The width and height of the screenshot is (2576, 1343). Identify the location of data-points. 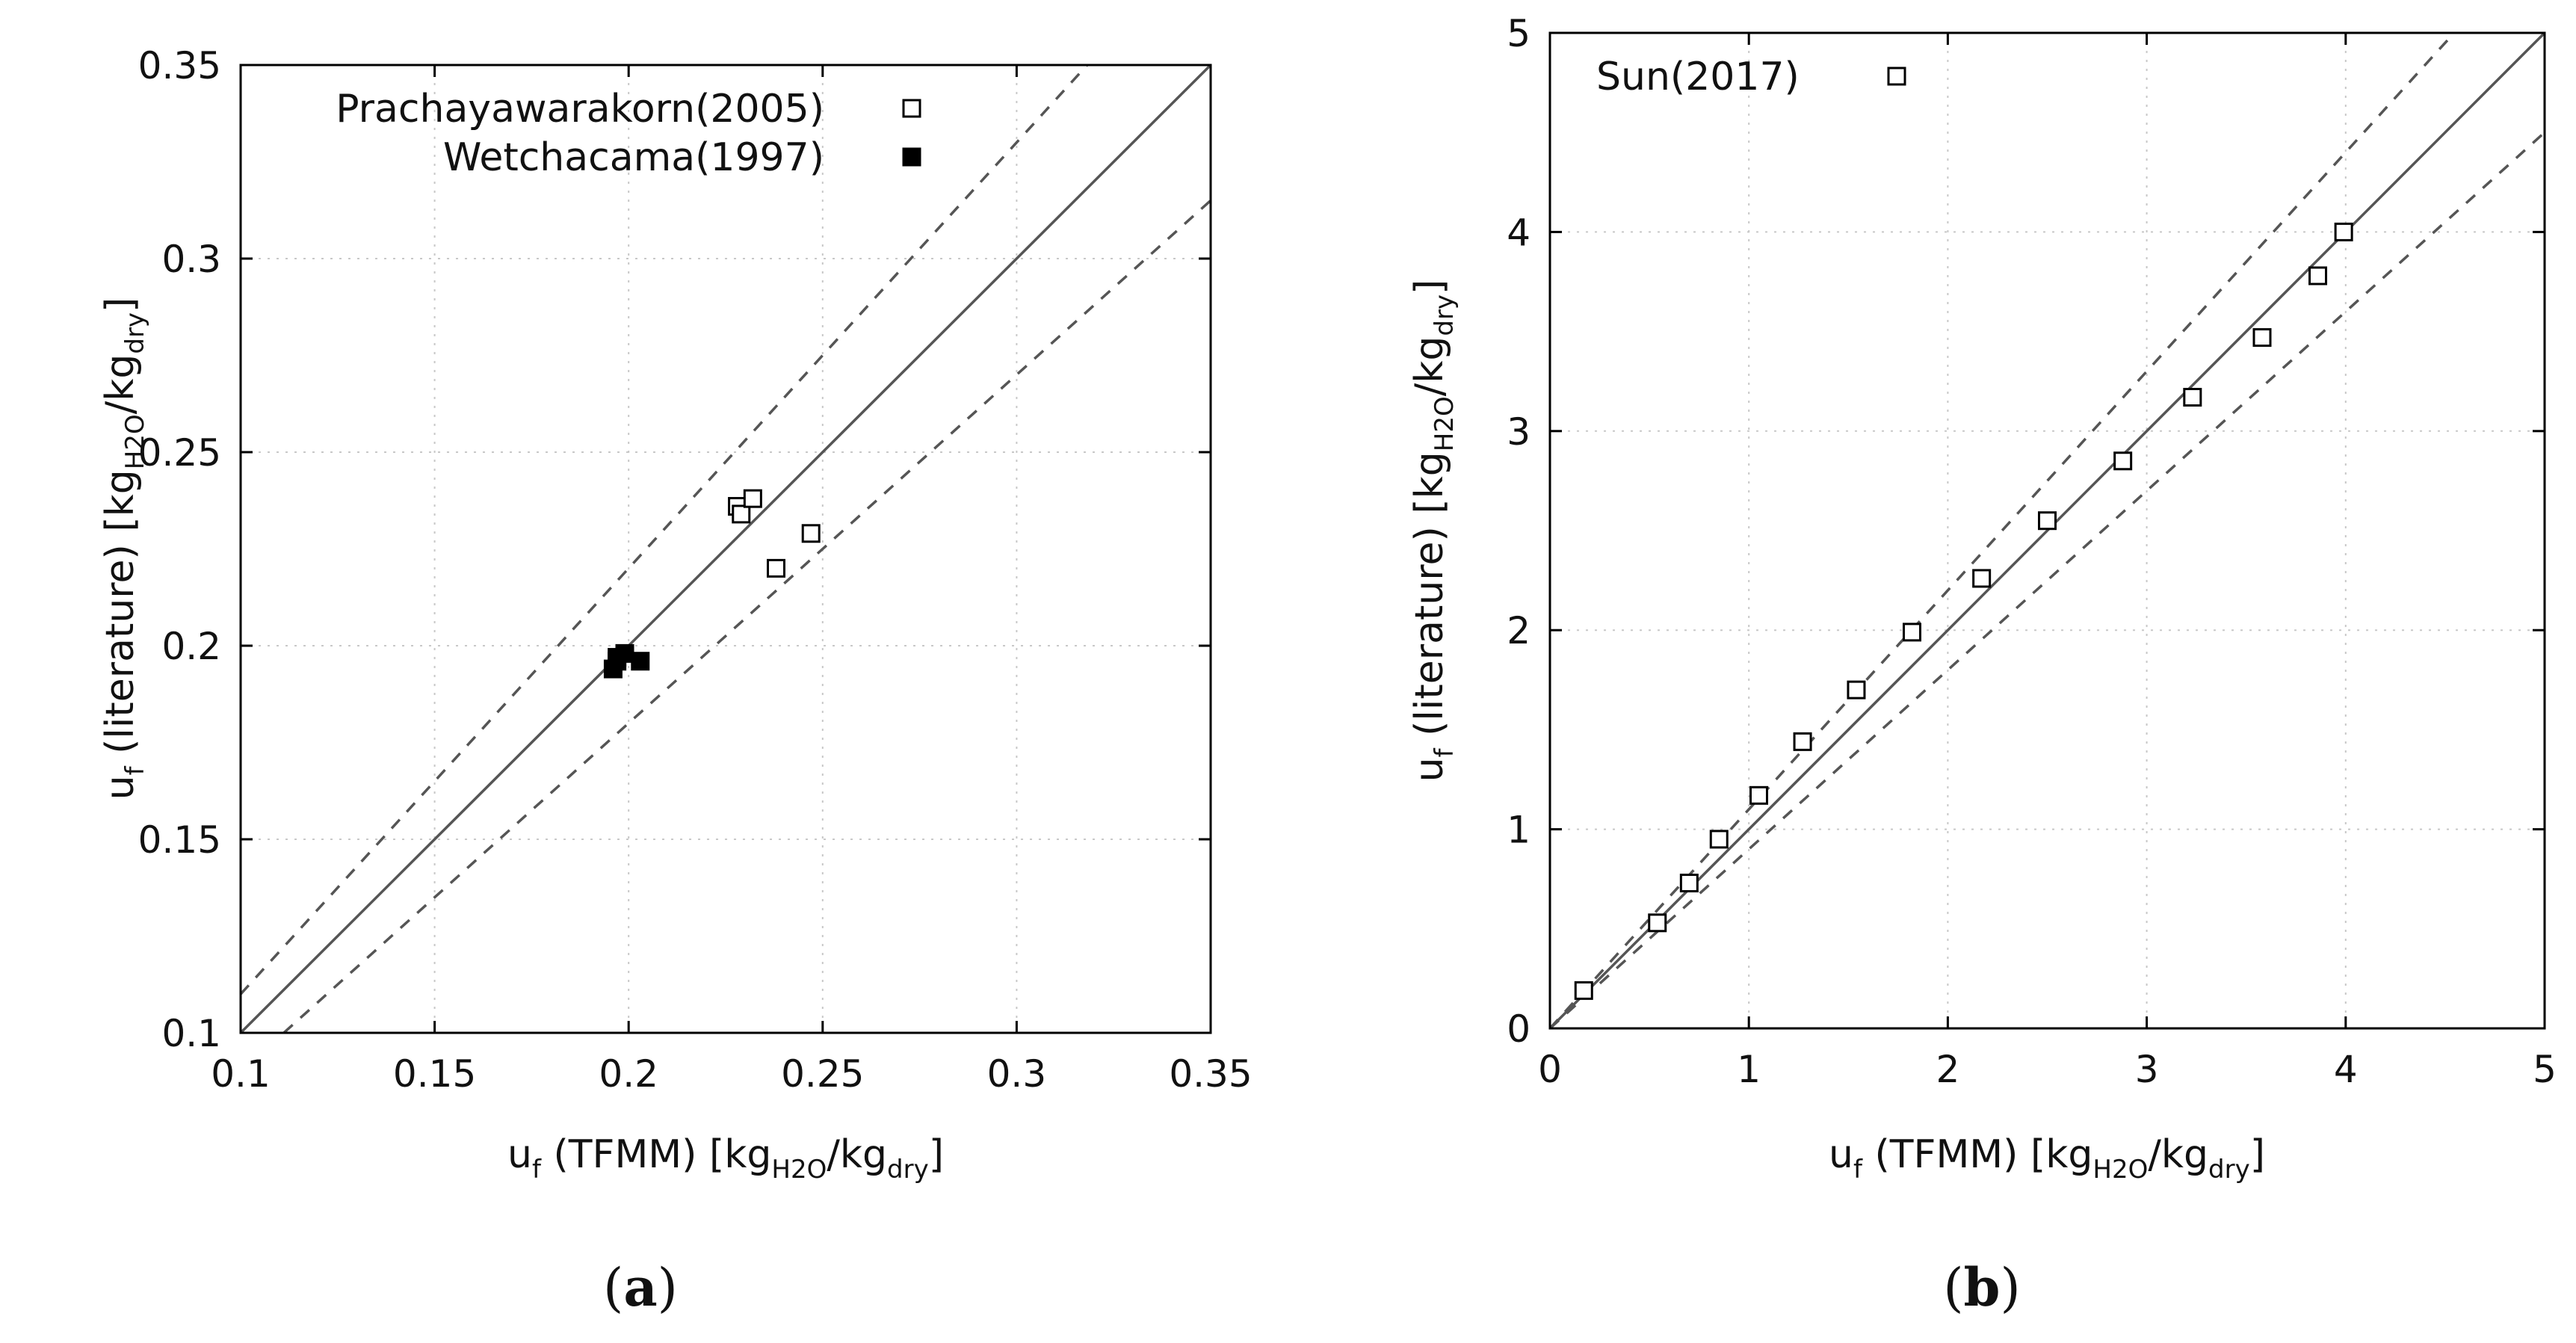
(712, 584).